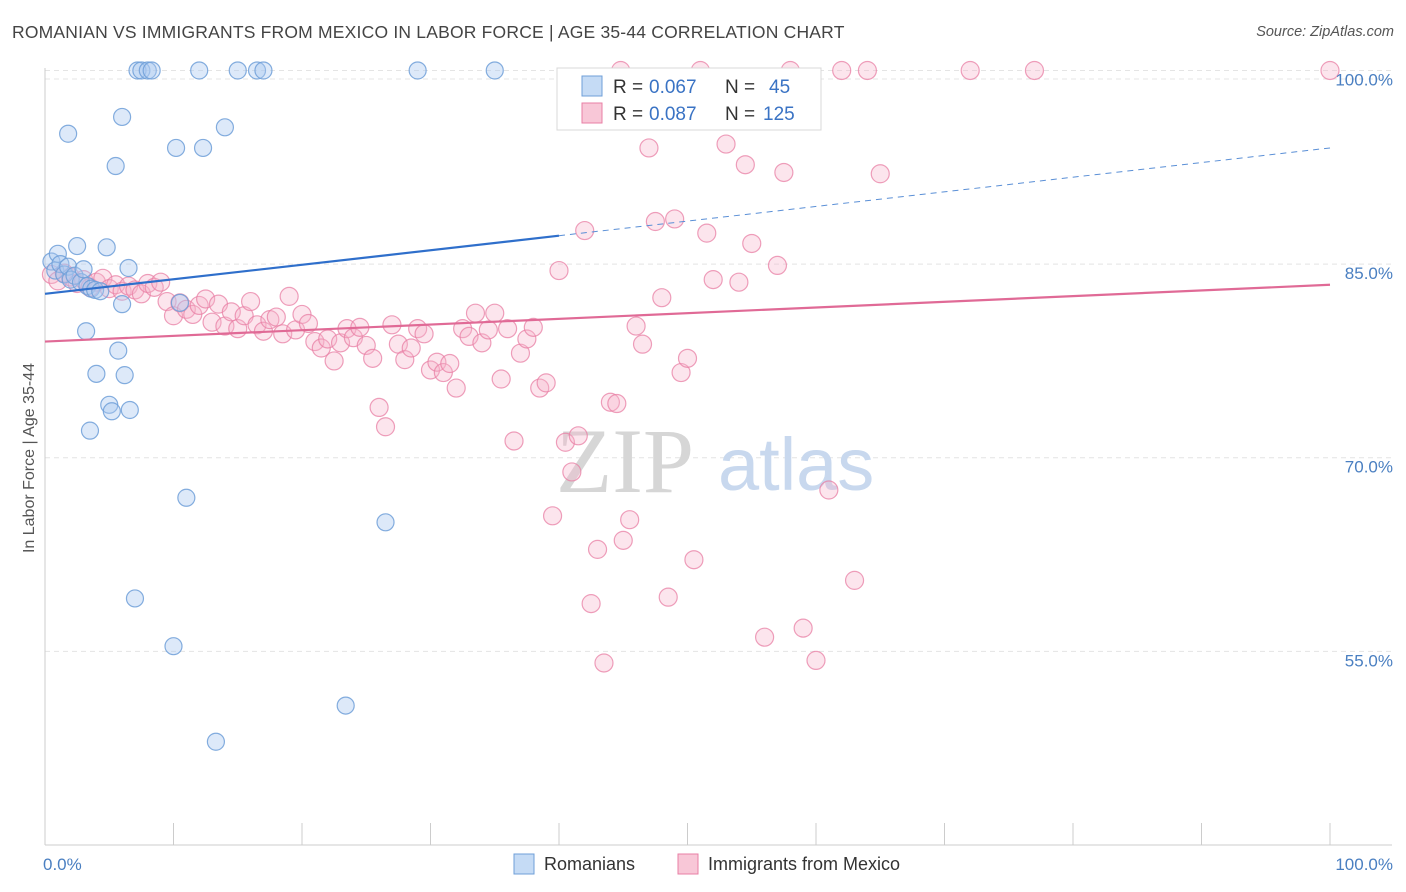 This screenshot has height=892, width=1406. I want to click on bottom-legend-swatch-romanians, so click(524, 864).